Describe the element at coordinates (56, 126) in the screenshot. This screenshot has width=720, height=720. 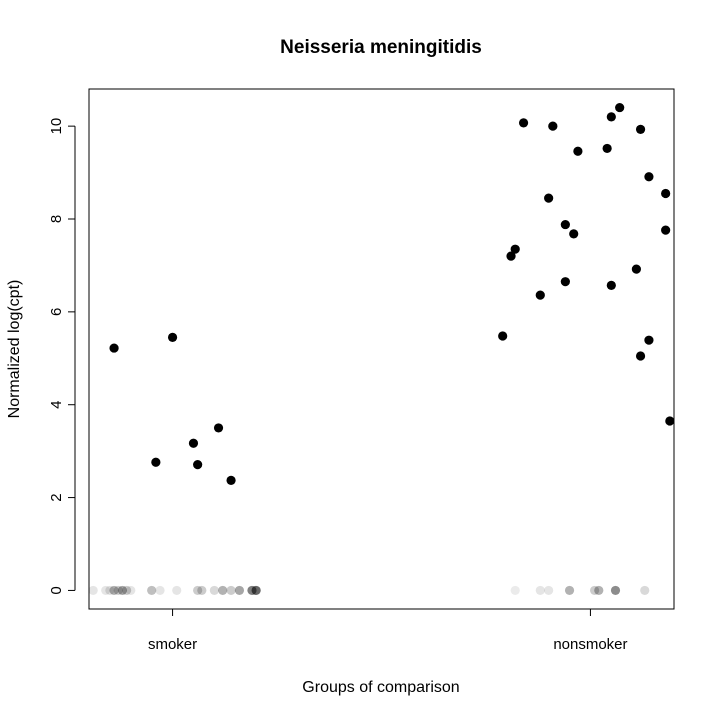
I see `y-tick-label: 10` at that location.